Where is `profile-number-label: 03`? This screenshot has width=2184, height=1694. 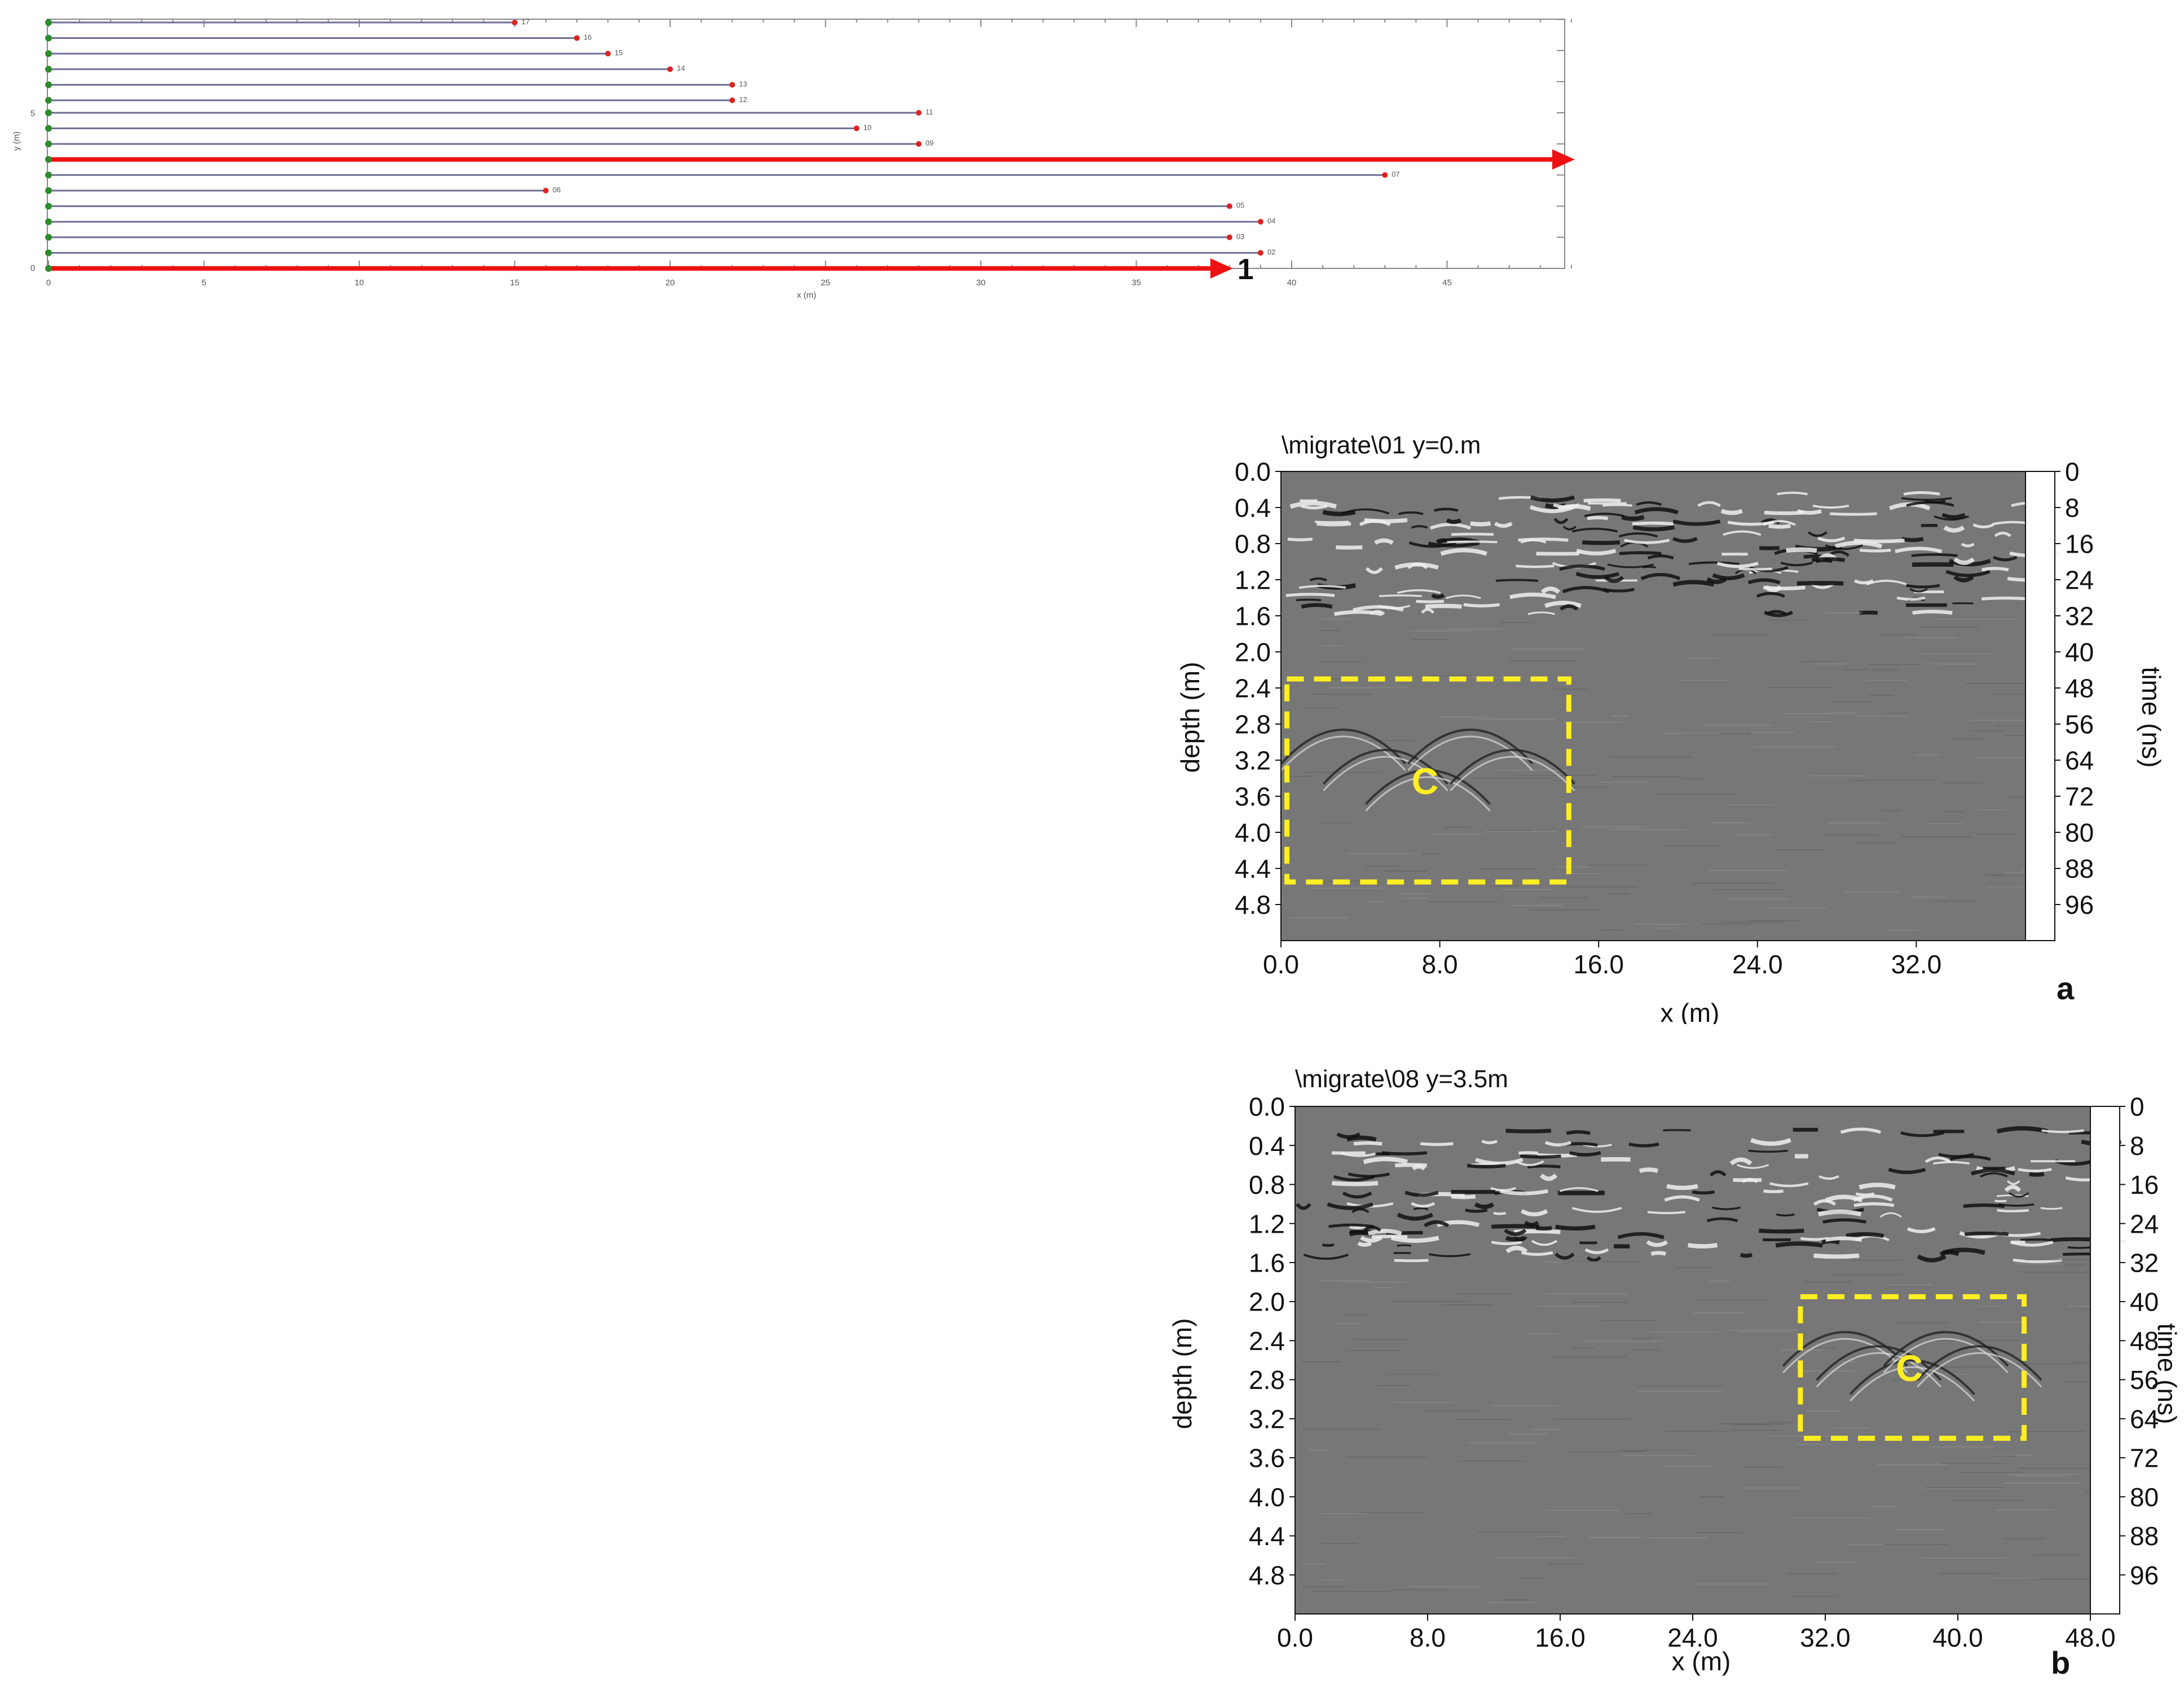
profile-number-label: 03 is located at coordinates (1240, 236).